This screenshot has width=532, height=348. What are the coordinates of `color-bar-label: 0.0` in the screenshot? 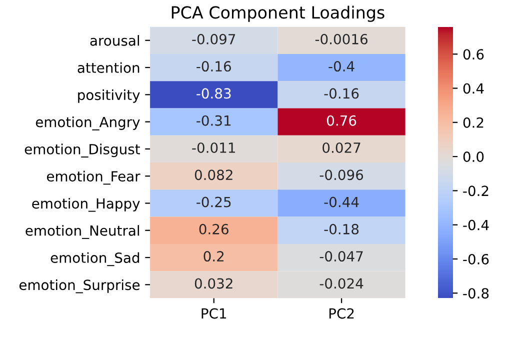 It's located at (473, 157).